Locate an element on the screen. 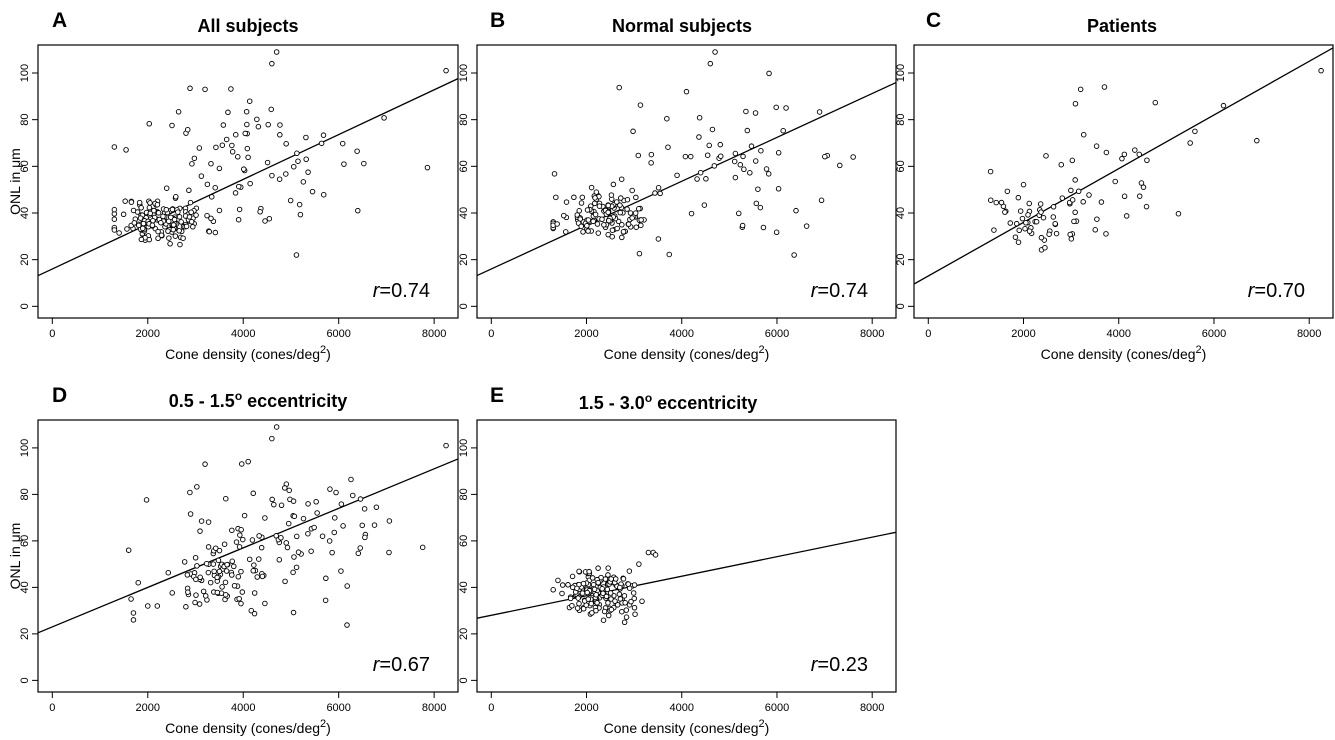 The image size is (1335, 740). x-tick-label: 8000 is located at coordinates (1309, 334).